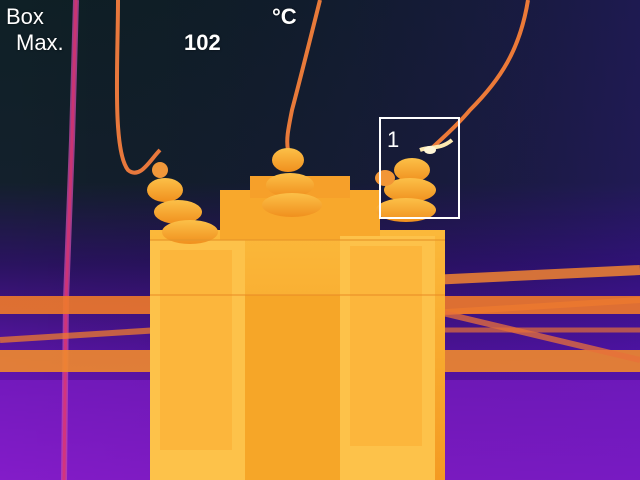 The height and width of the screenshot is (480, 640). What do you see at coordinates (202, 42) in the screenshot?
I see `max-temperature-value: 102` at bounding box center [202, 42].